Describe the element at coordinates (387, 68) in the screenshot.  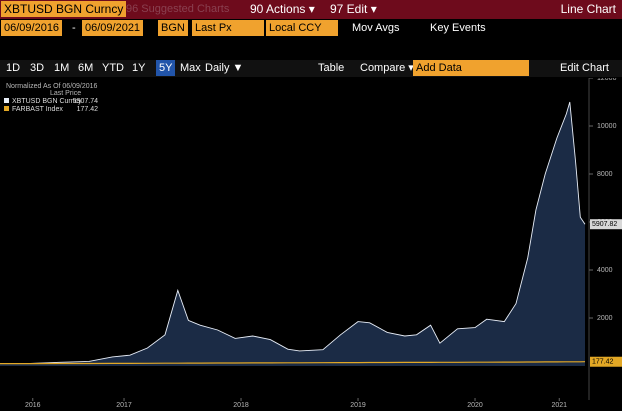
I see `compare-button: Compare ▾` at that location.